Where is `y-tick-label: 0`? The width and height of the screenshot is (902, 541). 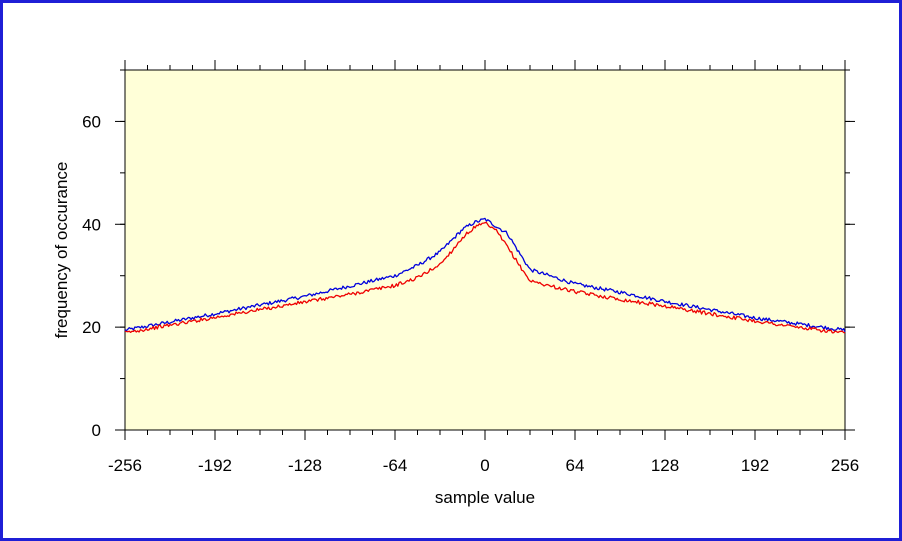
y-tick-label: 0 is located at coordinates (96, 430).